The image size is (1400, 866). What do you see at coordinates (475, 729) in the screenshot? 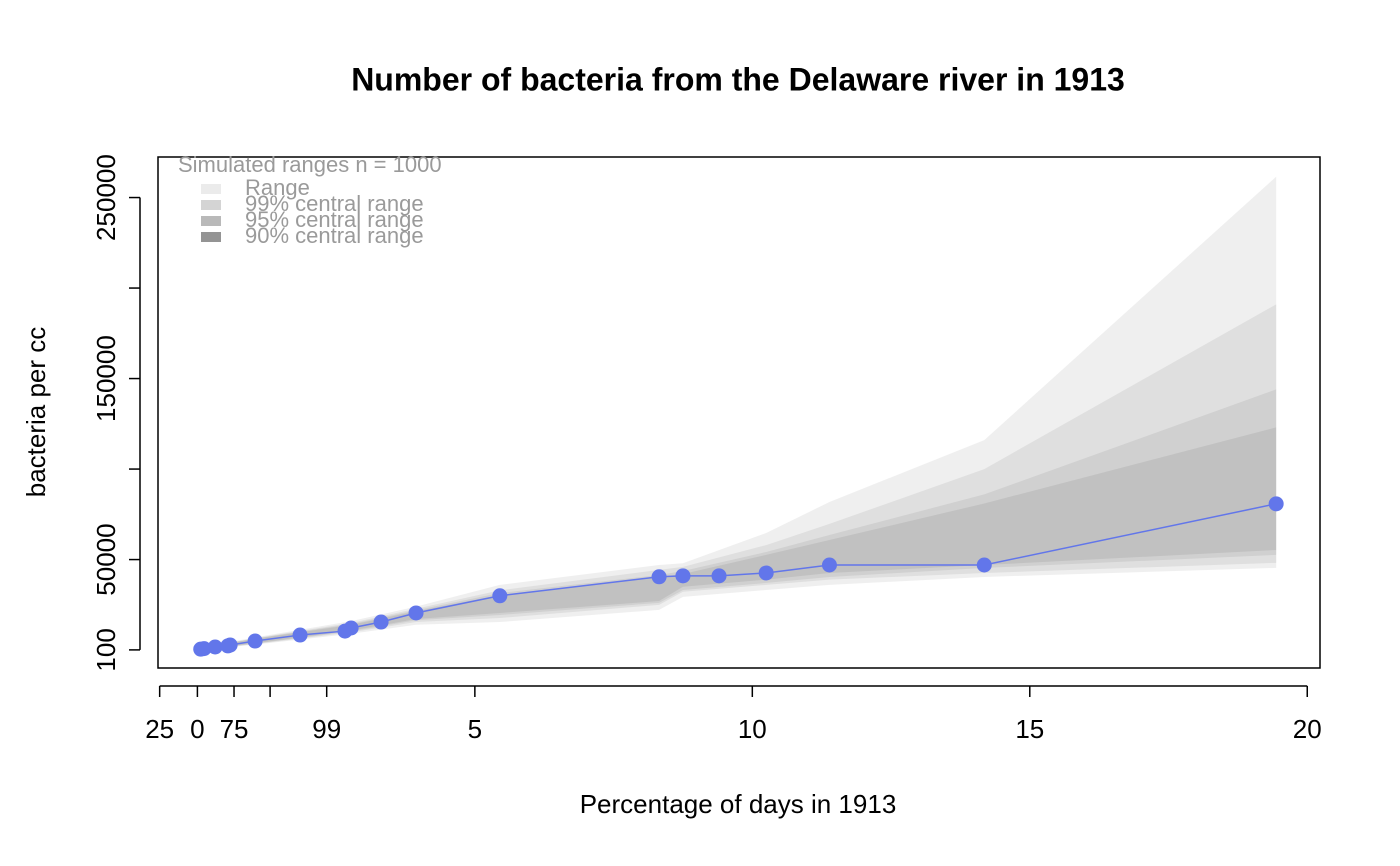
I see `x-tick-label: 5` at bounding box center [475, 729].